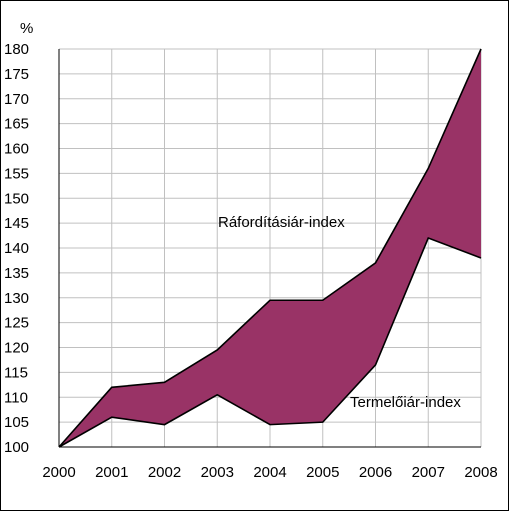  I want to click on y-tick-label: 130, so click(16, 298).